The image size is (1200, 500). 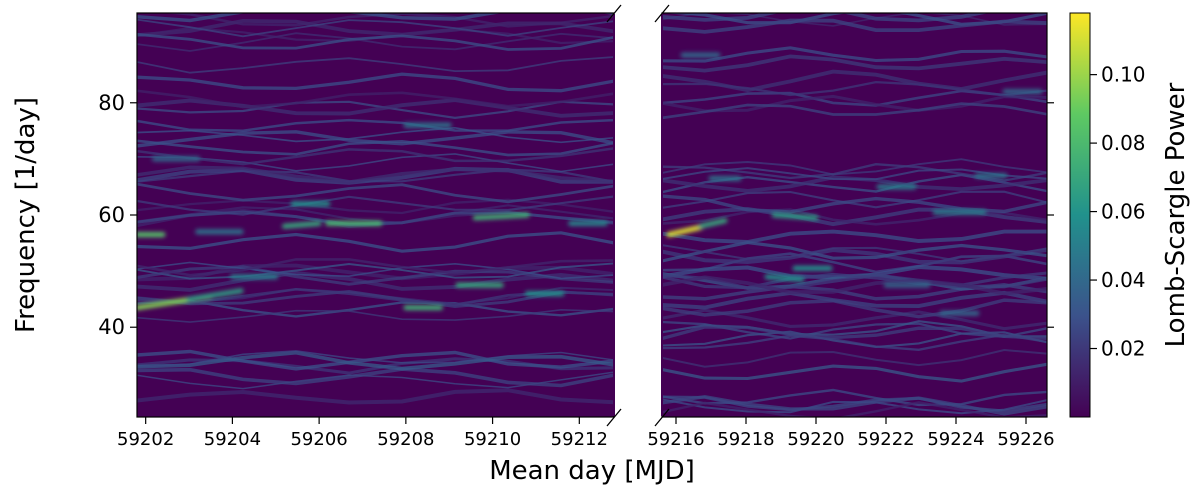 What do you see at coordinates (745, 439) in the screenshot?
I see `x-tick-label: 59218` at bounding box center [745, 439].